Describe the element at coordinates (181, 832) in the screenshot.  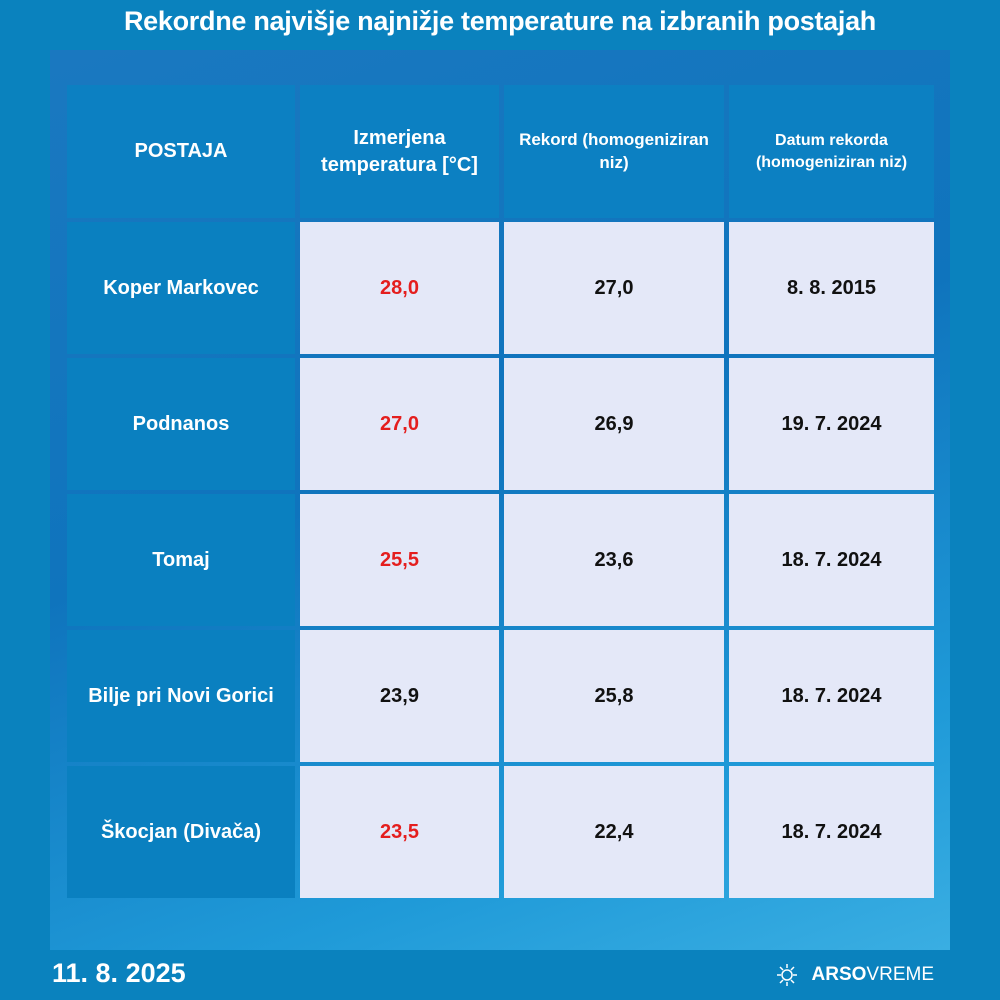
I see `station-cell: Škocjan (Divača)` at that location.